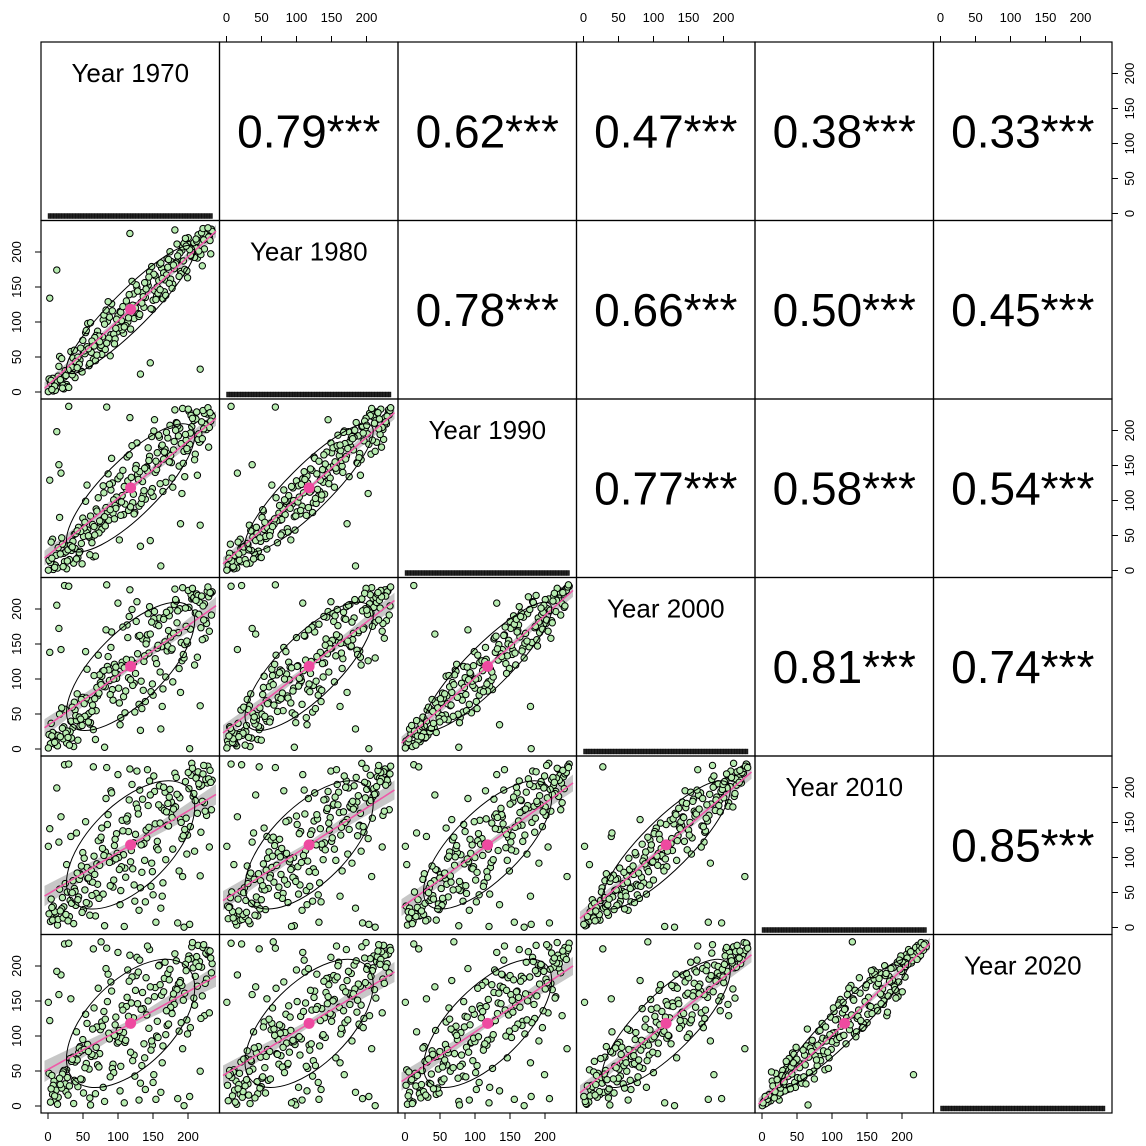  What do you see at coordinates (487, 131) in the screenshot?
I see `correlation-label: 0.62***` at bounding box center [487, 131].